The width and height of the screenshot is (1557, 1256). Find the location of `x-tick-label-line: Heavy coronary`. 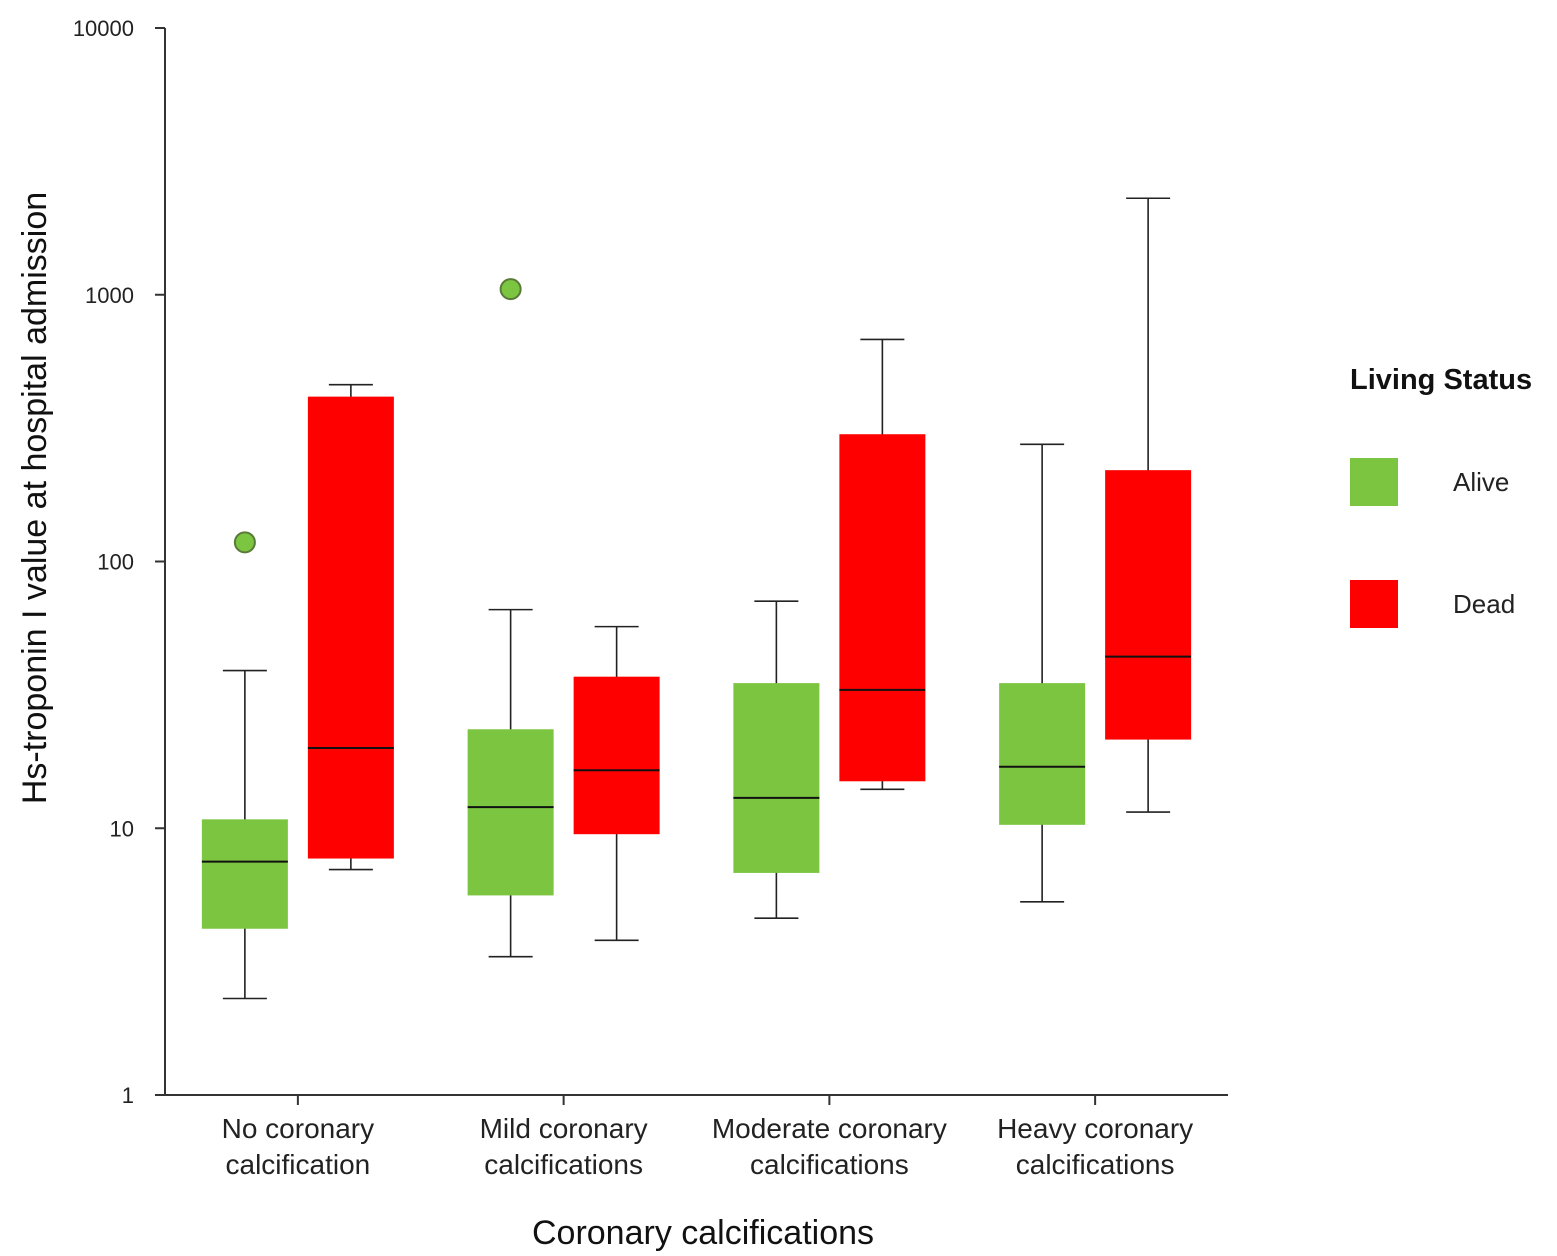

x-tick-label-line: Heavy coronary is located at coordinates (1095, 1128).